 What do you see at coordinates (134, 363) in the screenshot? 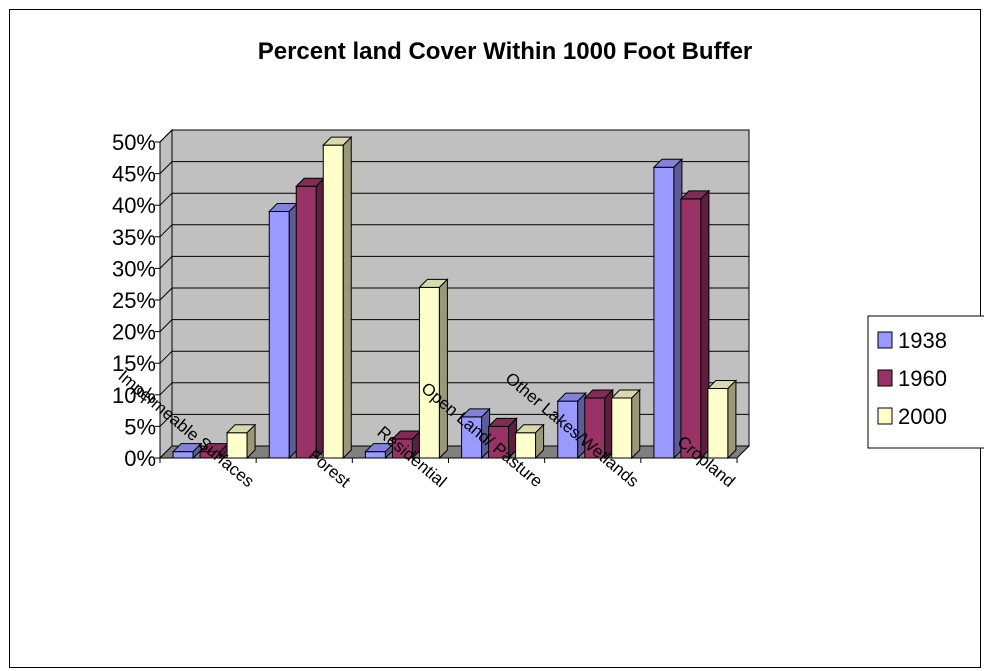
I see `y-tick-label: 15%` at bounding box center [134, 363].